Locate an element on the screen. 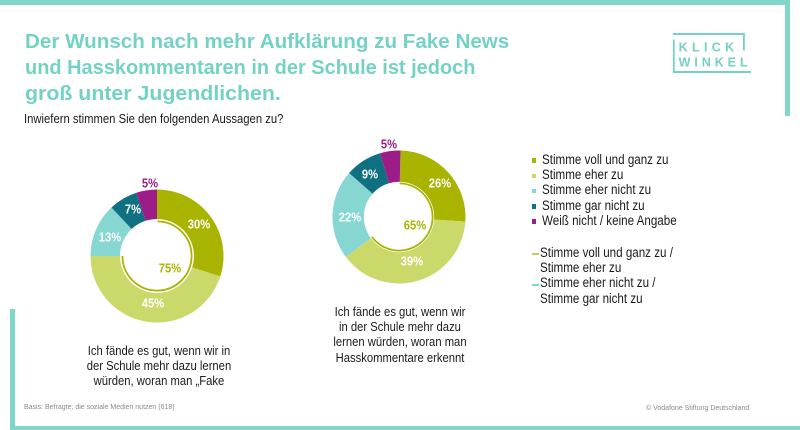 This screenshot has height=430, width=800. svg-text: KLICK is located at coordinates (707, 47).